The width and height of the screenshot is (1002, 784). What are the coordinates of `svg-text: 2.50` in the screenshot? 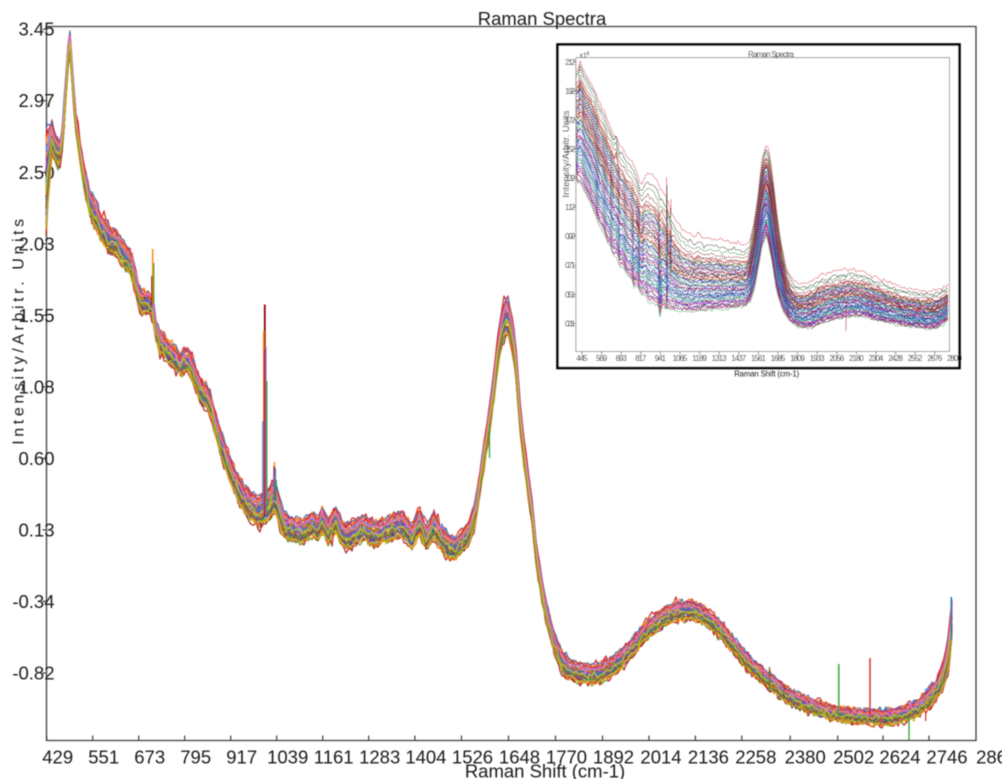 It's located at (36, 172).